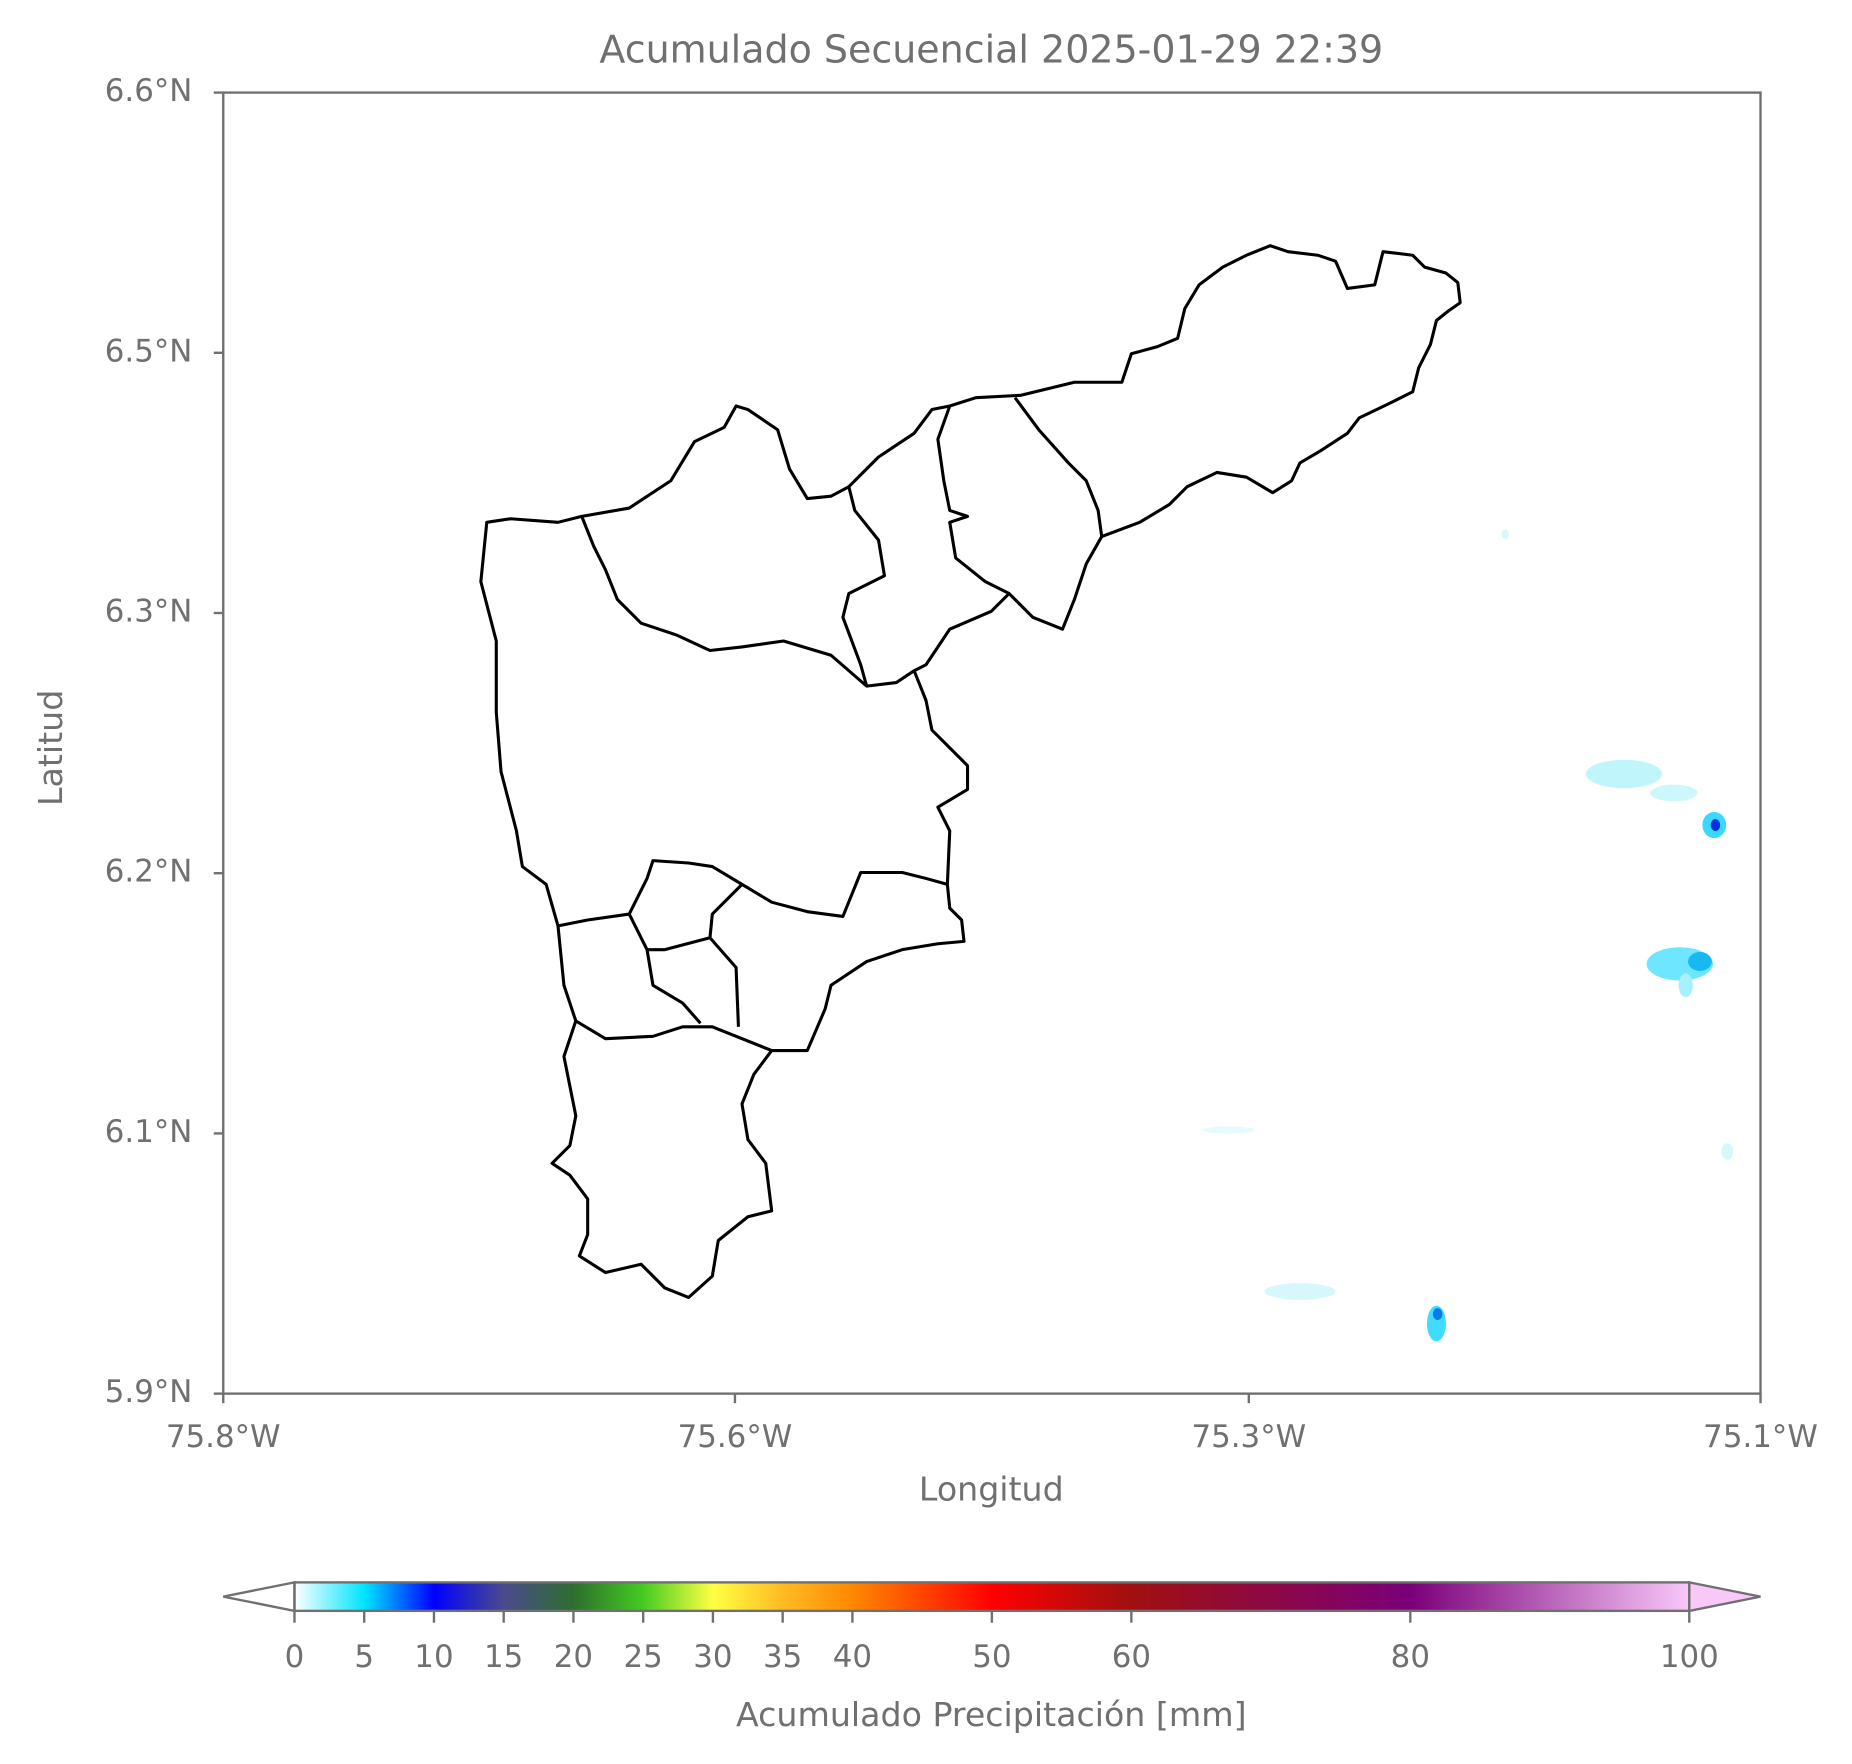  Describe the element at coordinates (1131, 1657) in the screenshot. I see `colorbar-tick-label: 60` at that location.